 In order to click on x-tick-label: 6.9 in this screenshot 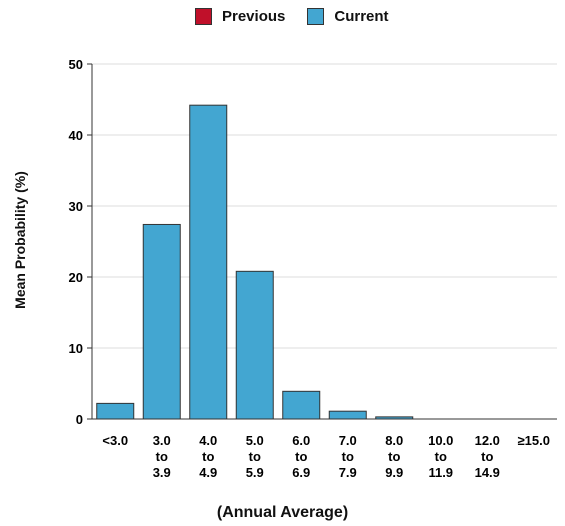, I will do `click(301, 472)`.